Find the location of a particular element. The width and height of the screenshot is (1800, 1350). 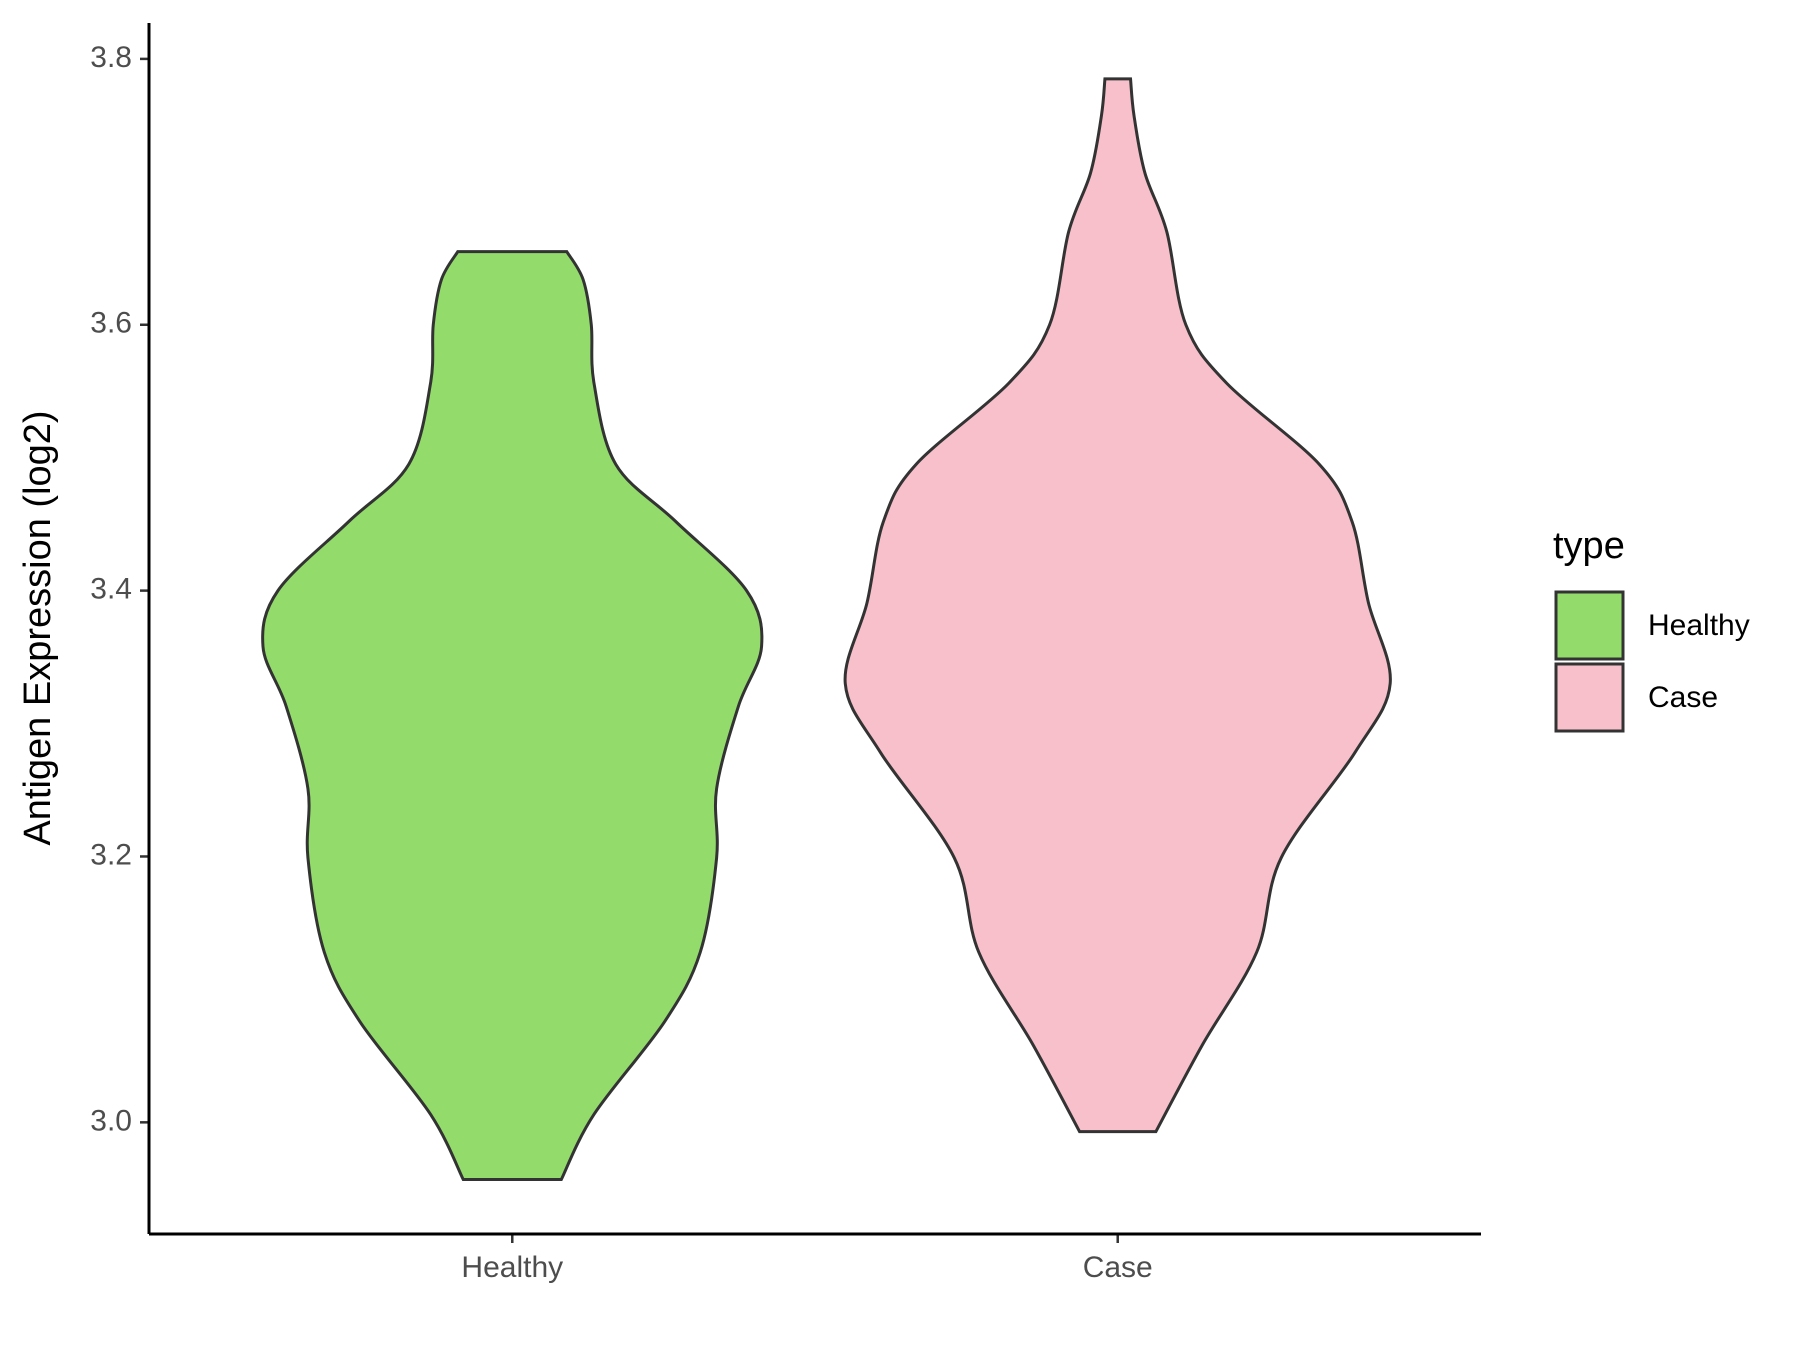

x-tick-label: Healthy is located at coordinates (512, 1267).